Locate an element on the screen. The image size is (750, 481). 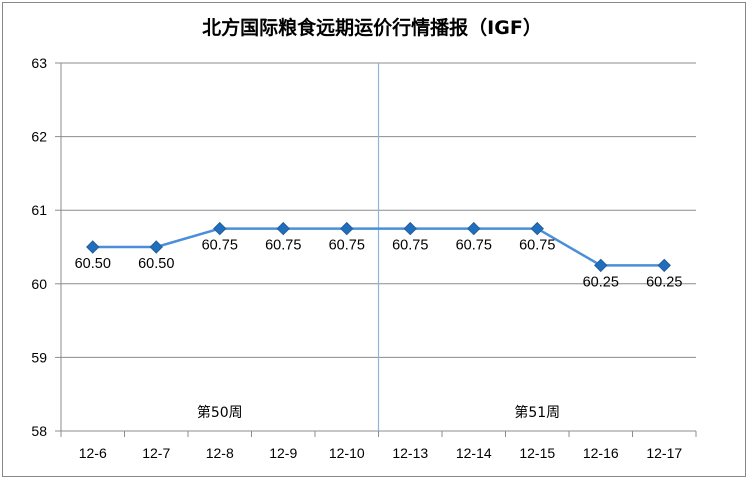
x-tick-label: 12-16 is located at coordinates (601, 453).